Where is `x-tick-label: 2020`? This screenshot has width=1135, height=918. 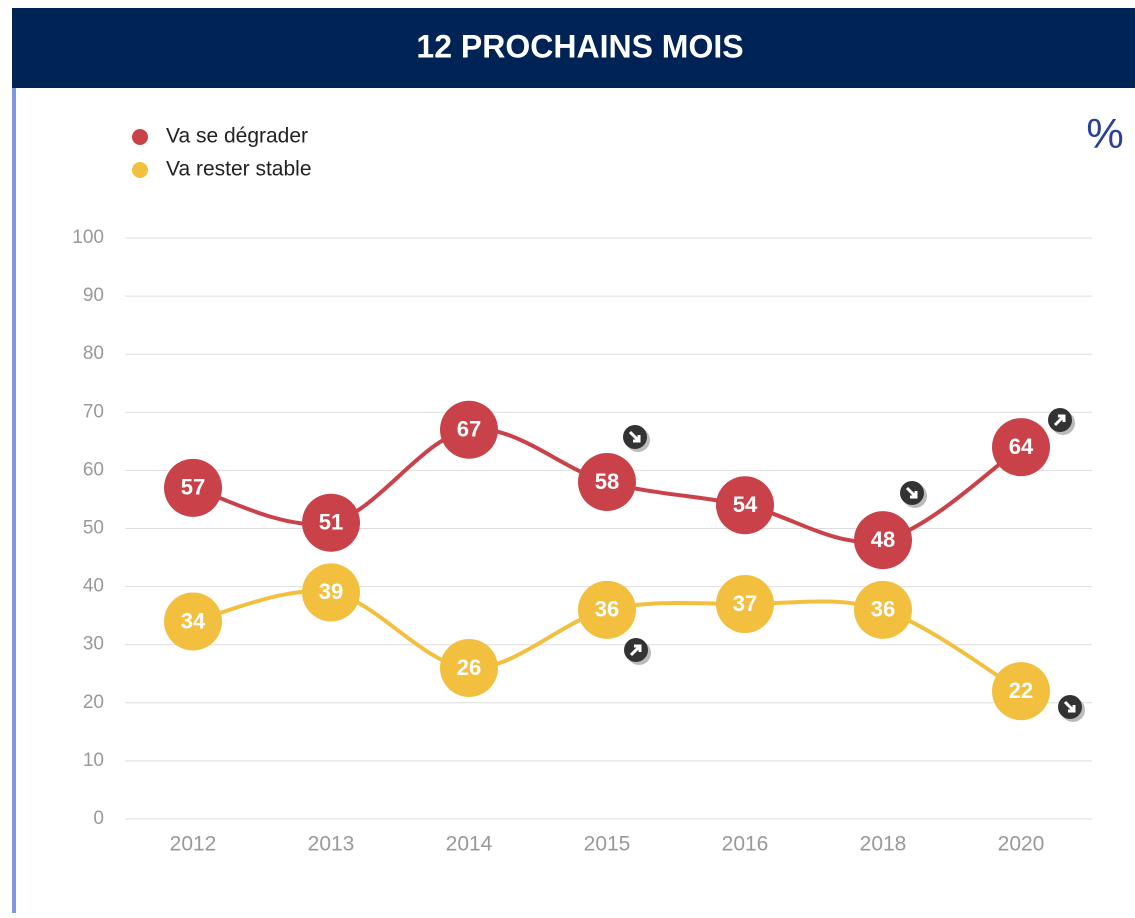 x-tick-label: 2020 is located at coordinates (1021, 844).